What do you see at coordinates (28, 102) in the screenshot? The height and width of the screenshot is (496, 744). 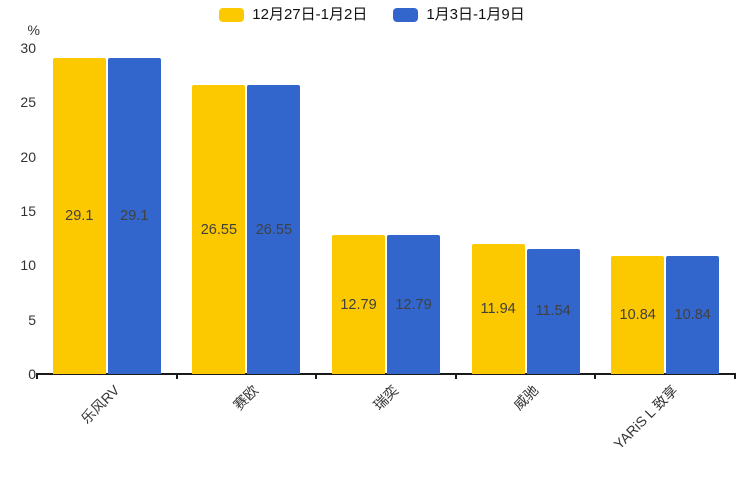 I see `y-tick-label: 25` at bounding box center [28, 102].